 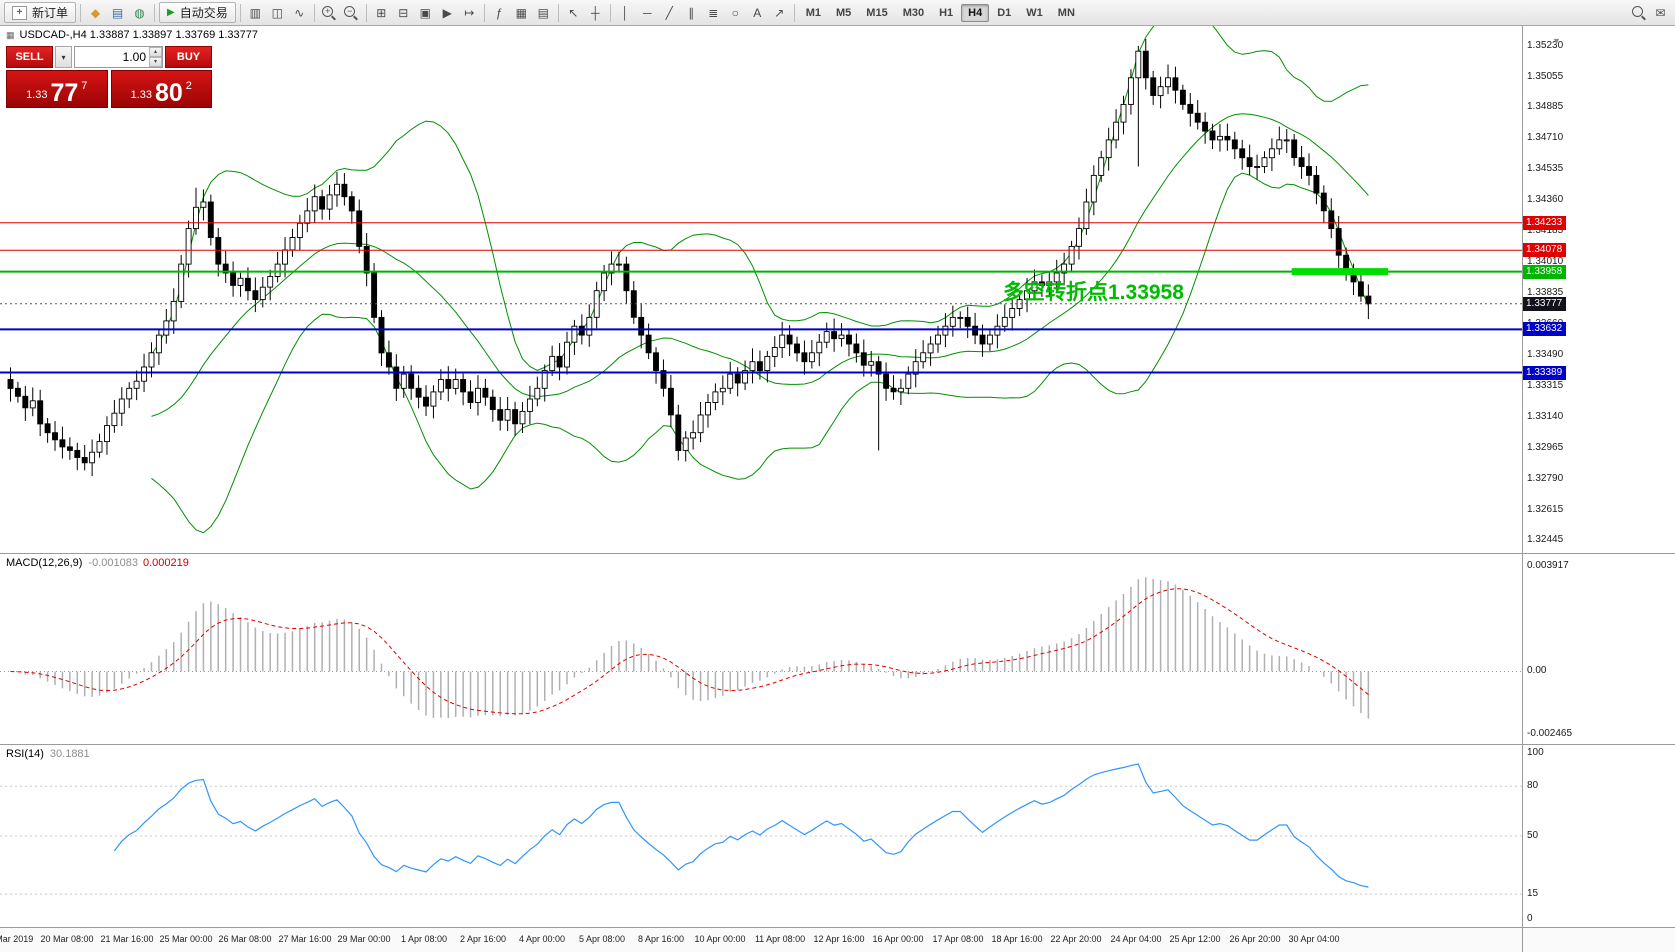 I want to click on time-axis-label: 20 Mar 08:00, so click(x=67, y=939).